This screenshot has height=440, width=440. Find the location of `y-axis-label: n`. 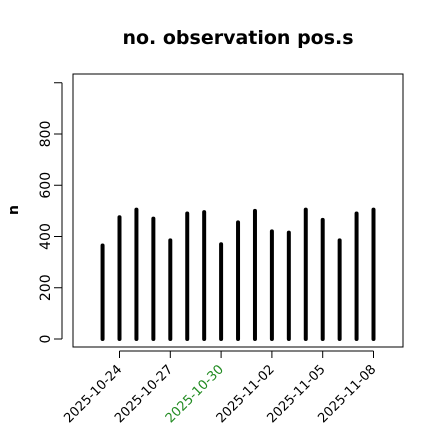

y-axis-label: n is located at coordinates (14, 210).